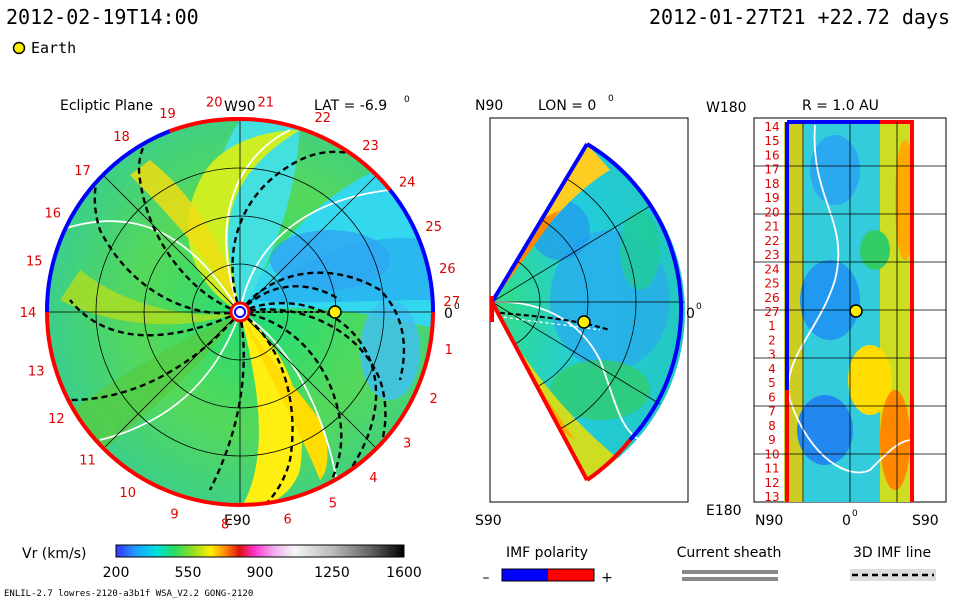  What do you see at coordinates (53, 48) in the screenshot?
I see `earth-legend-label: Earth` at bounding box center [53, 48].